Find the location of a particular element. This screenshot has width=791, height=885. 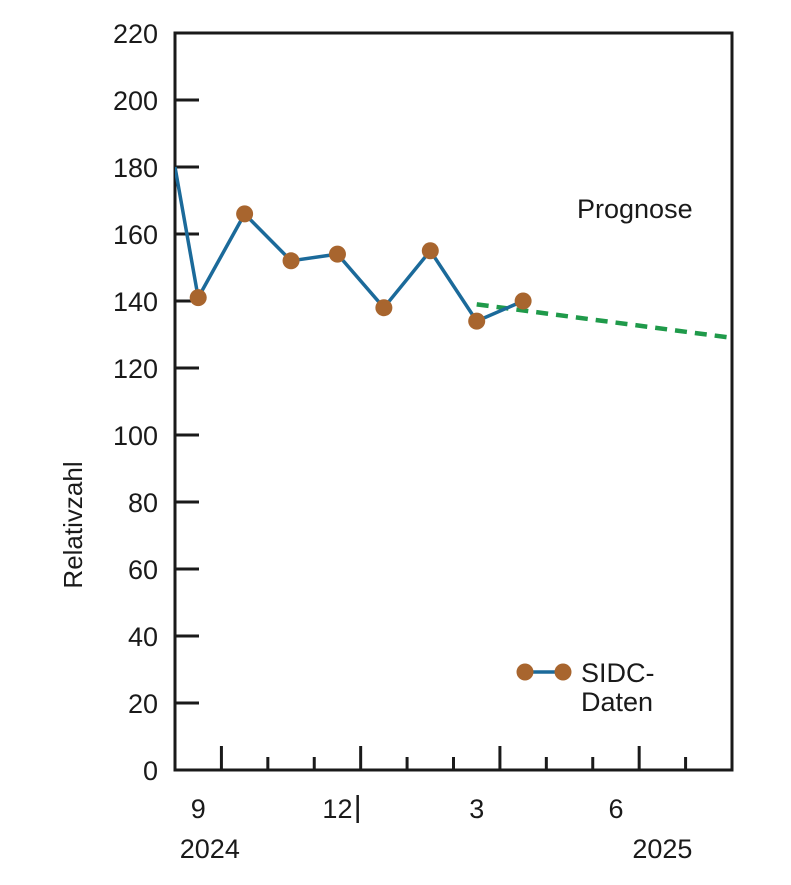

series-layer is located at coordinates (453, 253).